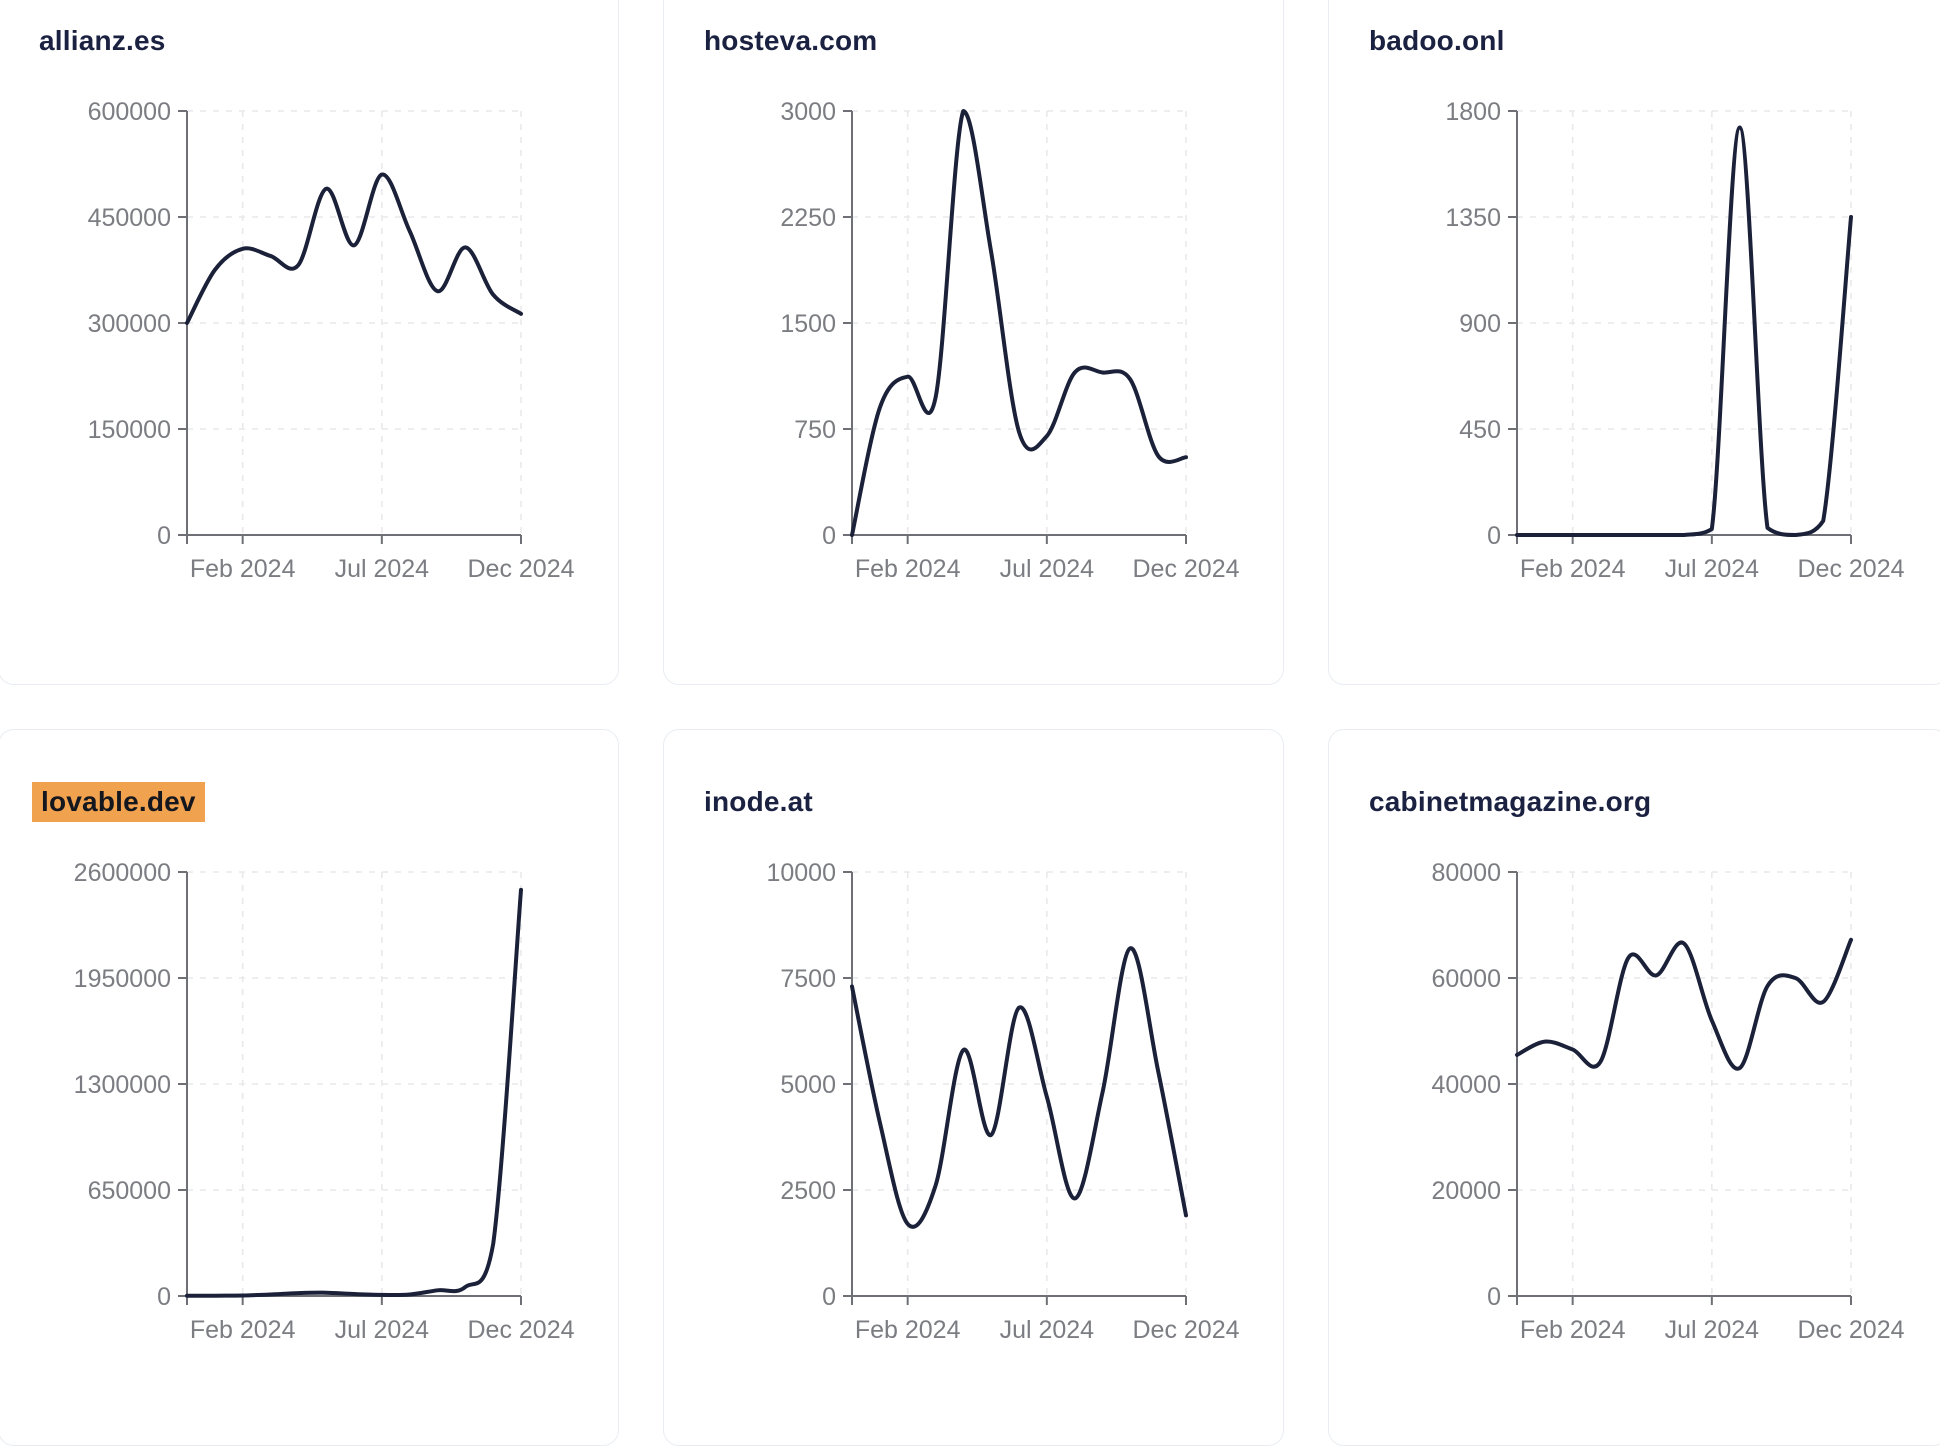  I want to click on card-header: badoo.onl, so click(1634, 41).